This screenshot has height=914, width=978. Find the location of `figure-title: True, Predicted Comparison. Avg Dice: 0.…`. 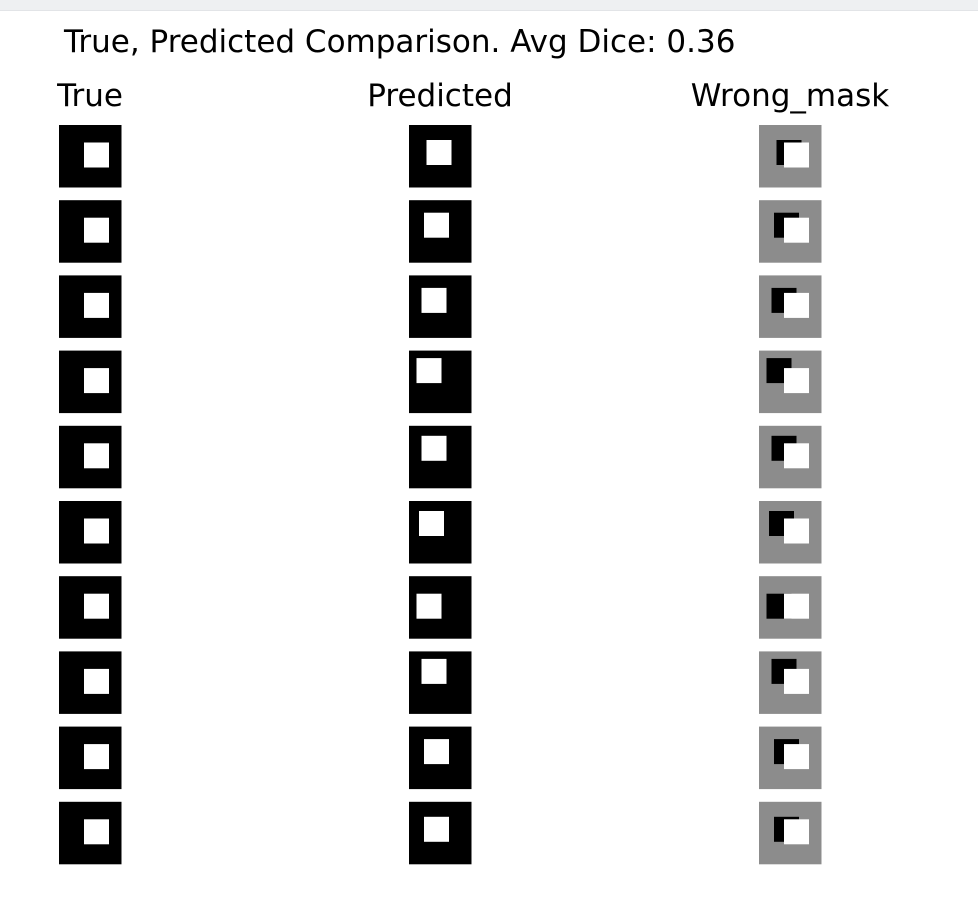

figure-title: True, Predicted Comparison. Avg Dice: 0.… is located at coordinates (400, 42).